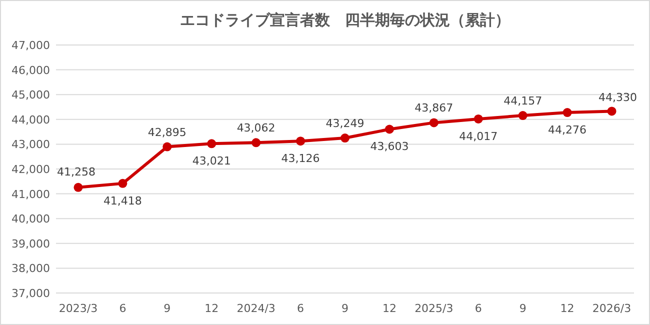 This screenshot has height=325, width=650. What do you see at coordinates (31, 194) in the screenshot?
I see `y-tick-label: 41,000` at bounding box center [31, 194].